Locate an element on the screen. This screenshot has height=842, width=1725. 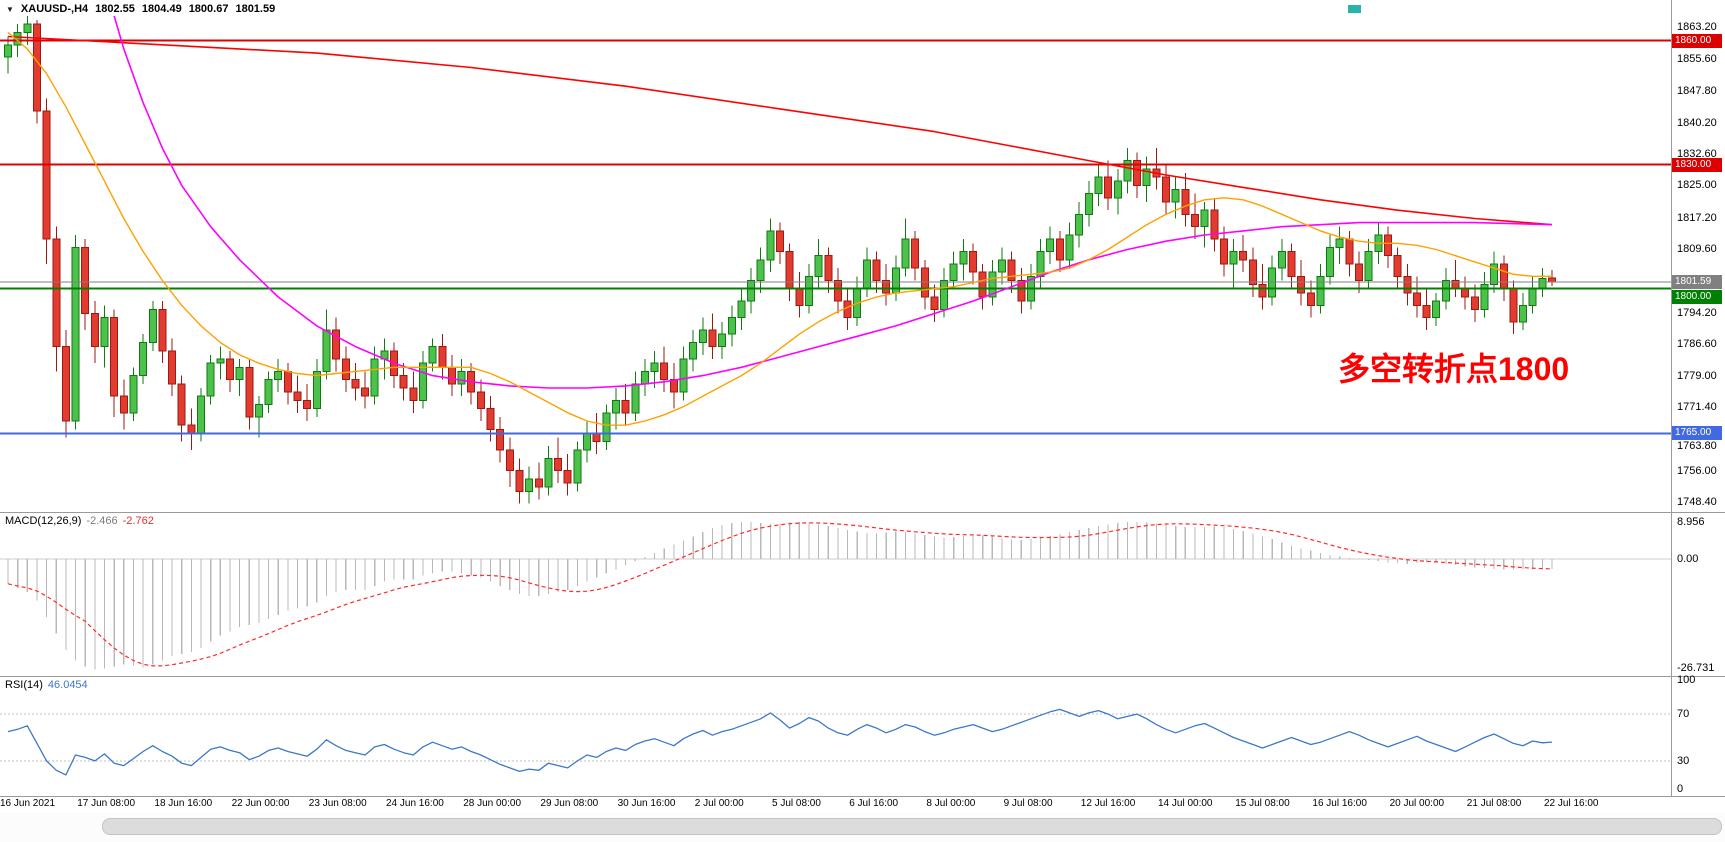
price-axis-label: 1855.60 is located at coordinates (1697, 58).